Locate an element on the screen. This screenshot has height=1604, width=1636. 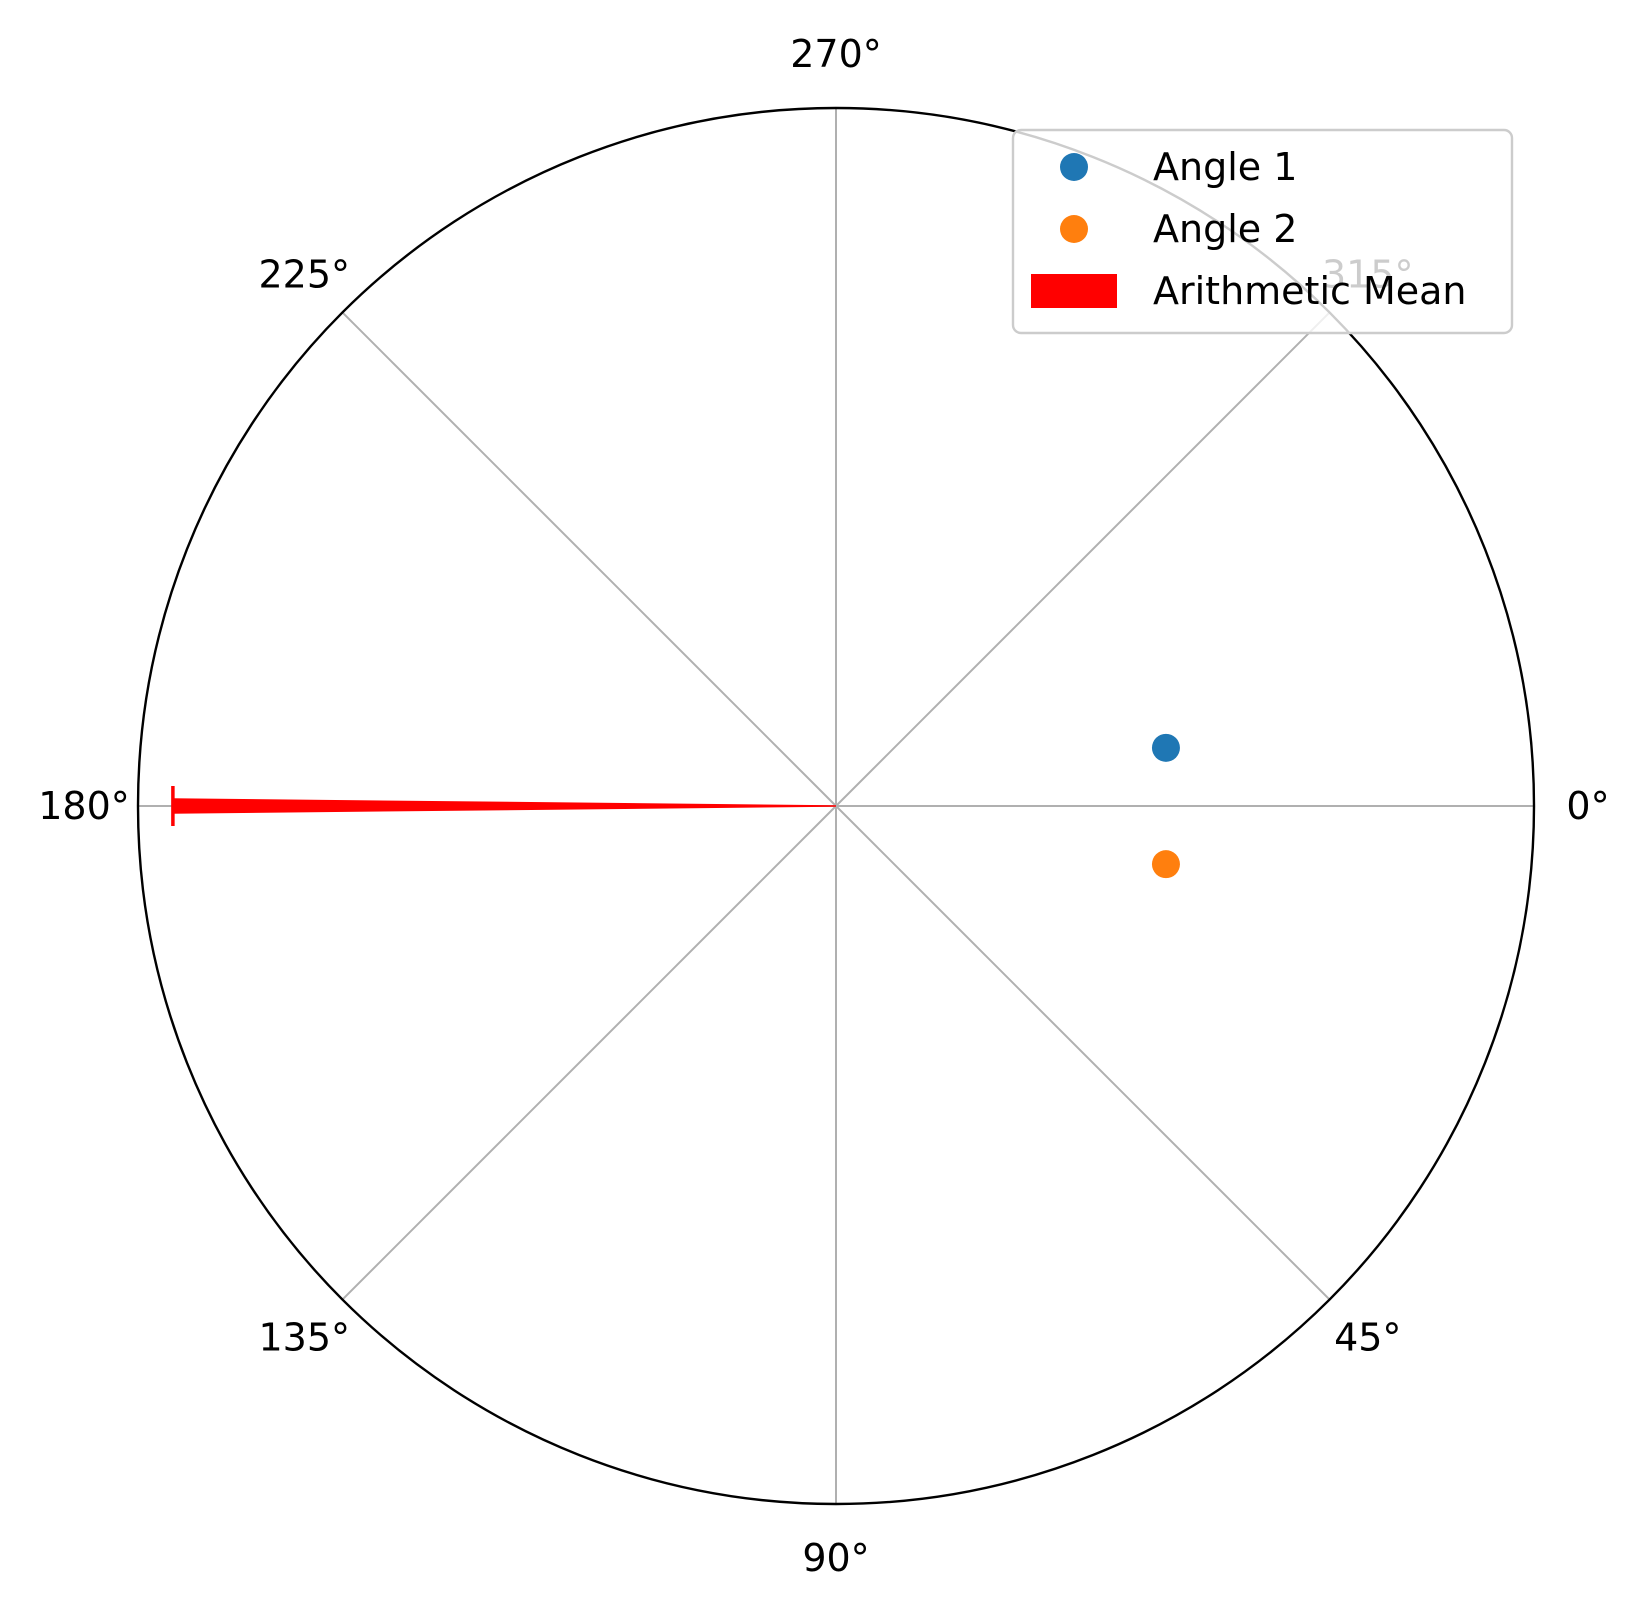
data-marks is located at coordinates (675, 806).